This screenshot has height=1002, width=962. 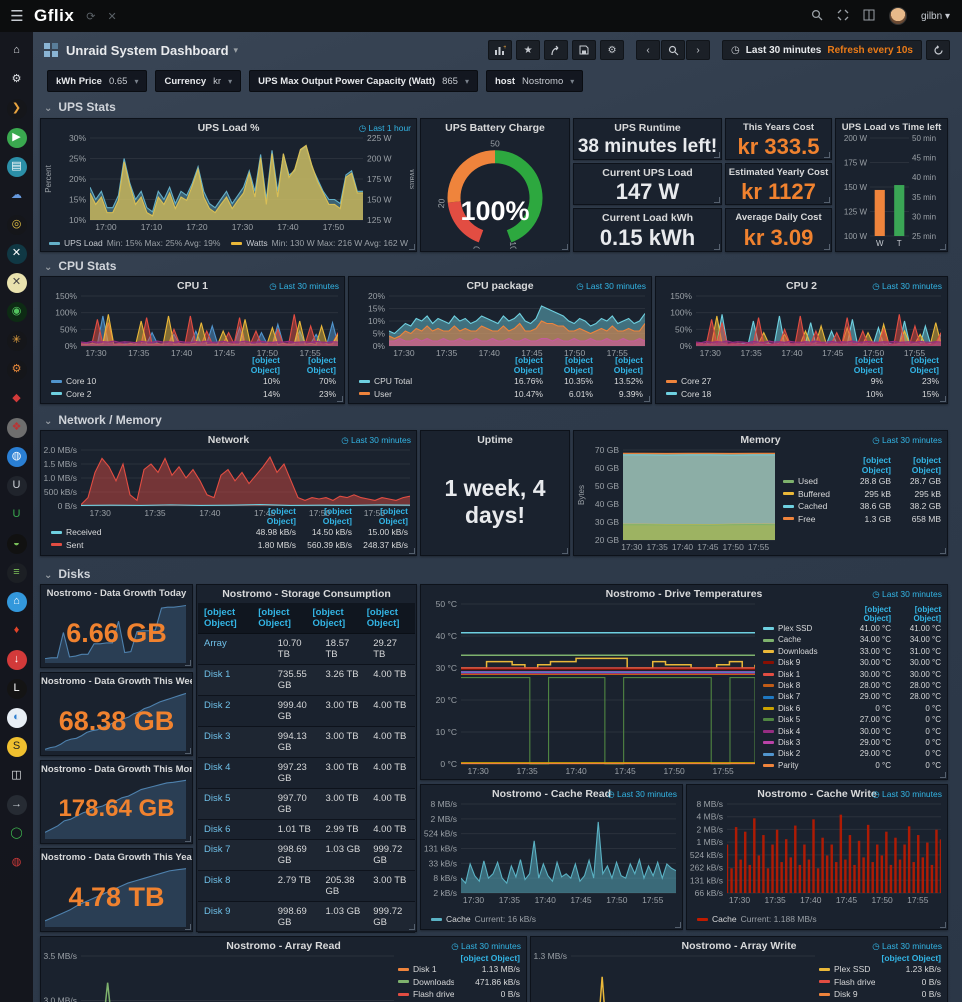 What do you see at coordinates (852, 651) in the screenshot?
I see `legend-row: Downloads 33.00 °C 31.00 °C` at bounding box center [852, 651].